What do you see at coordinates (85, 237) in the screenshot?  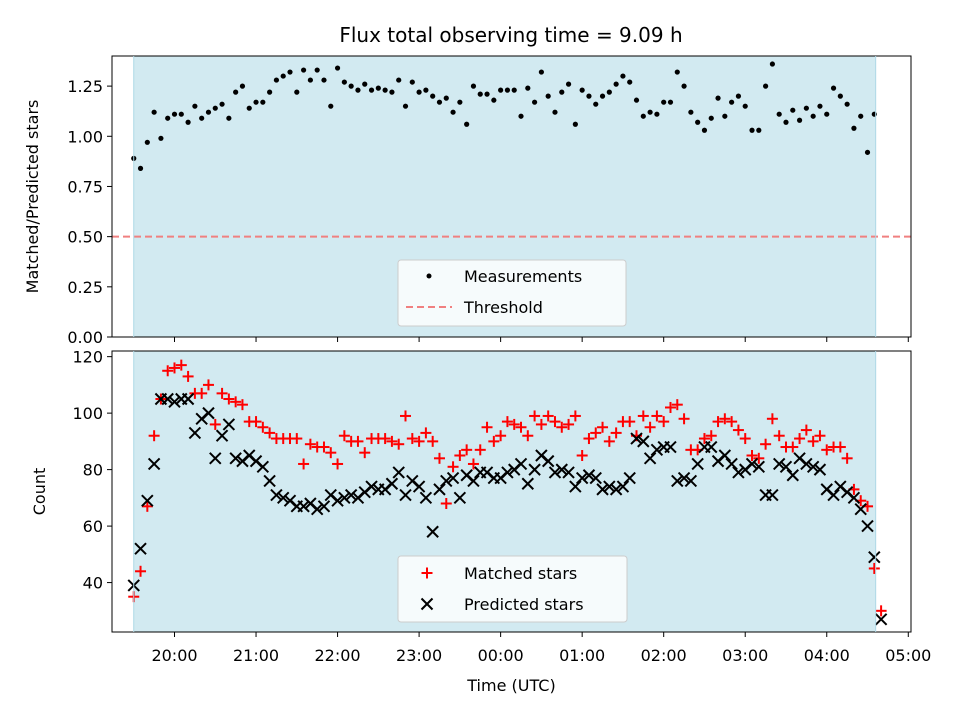 I see `ratio-y-tick-label: 0.50` at bounding box center [85, 237].